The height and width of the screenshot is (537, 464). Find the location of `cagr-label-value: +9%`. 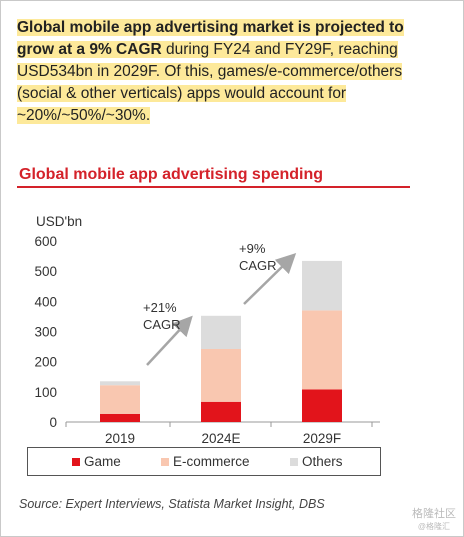

cagr-label-value: +9% is located at coordinates (252, 248).